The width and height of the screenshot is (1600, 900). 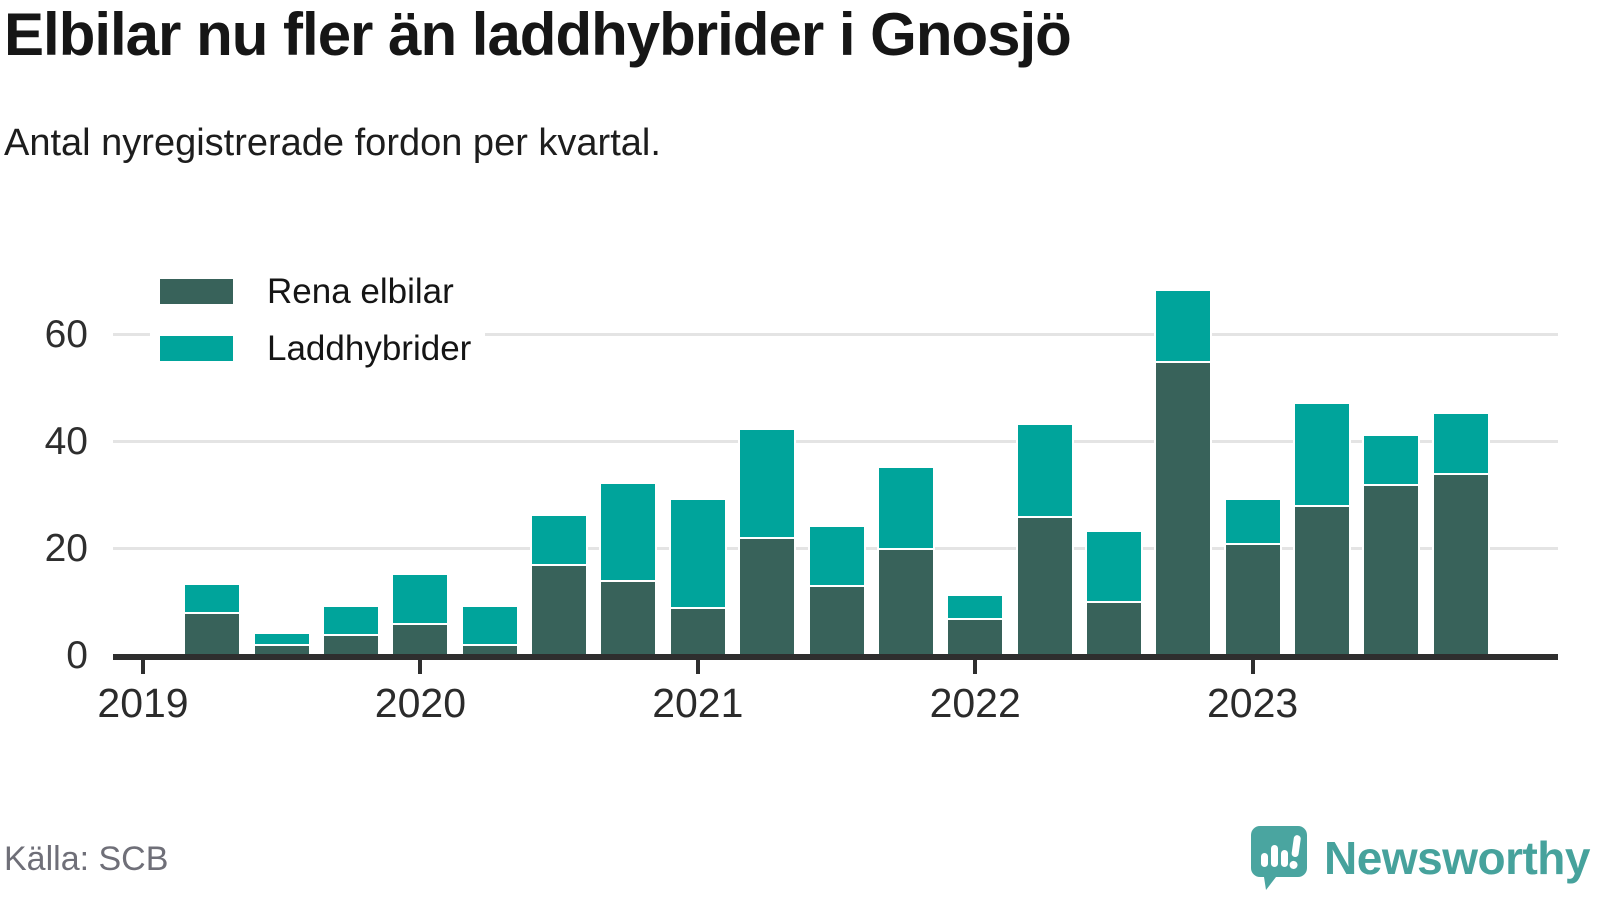 What do you see at coordinates (369, 348) in the screenshot?
I see `legend-label-laddhybrider: Laddhybrider` at bounding box center [369, 348].